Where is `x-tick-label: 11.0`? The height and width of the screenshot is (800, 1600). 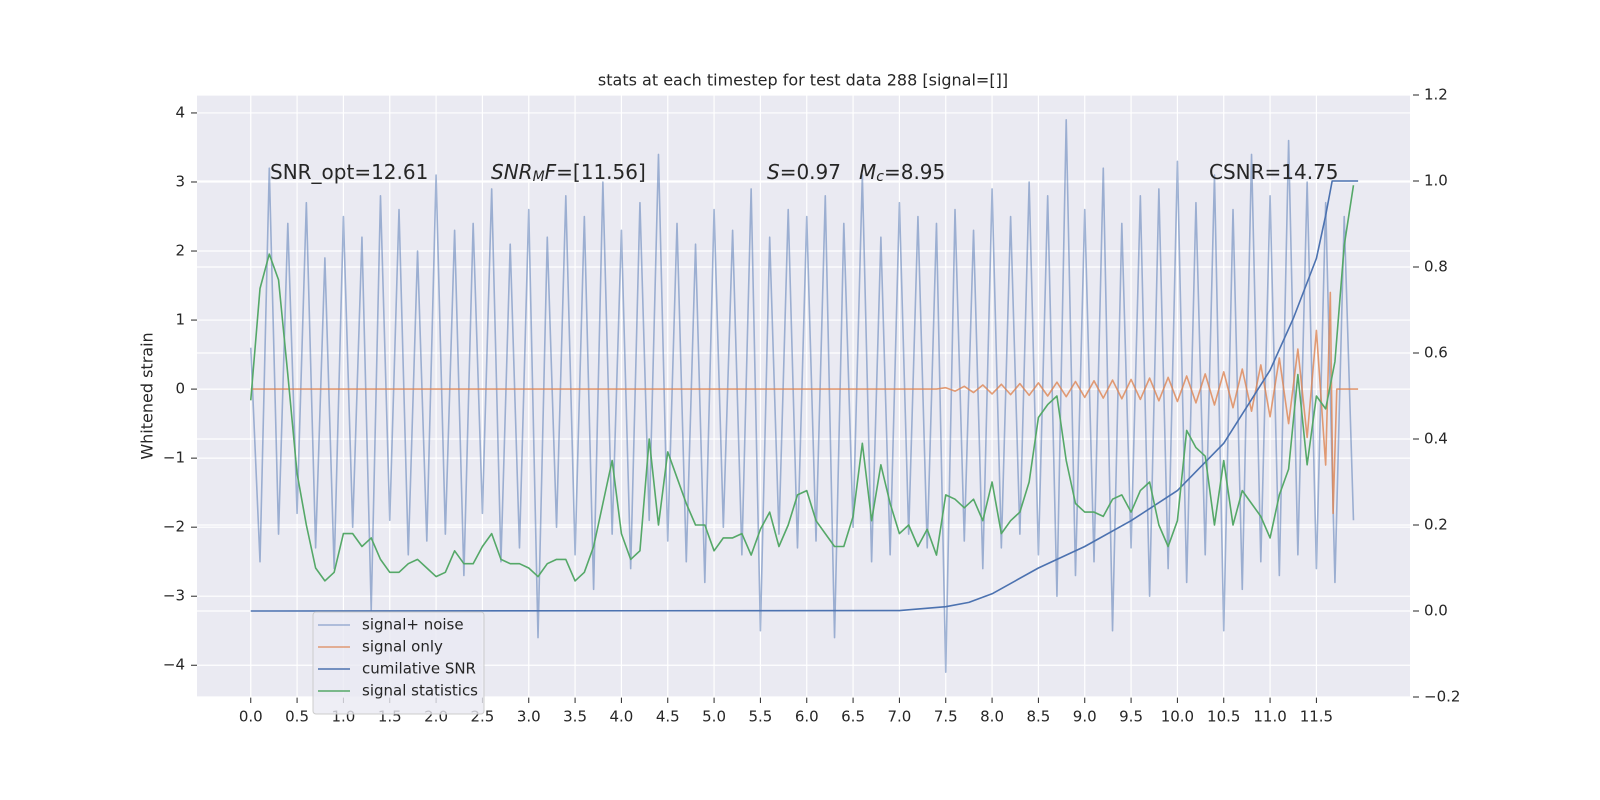 x-tick-label: 11.0 is located at coordinates (1269, 717).